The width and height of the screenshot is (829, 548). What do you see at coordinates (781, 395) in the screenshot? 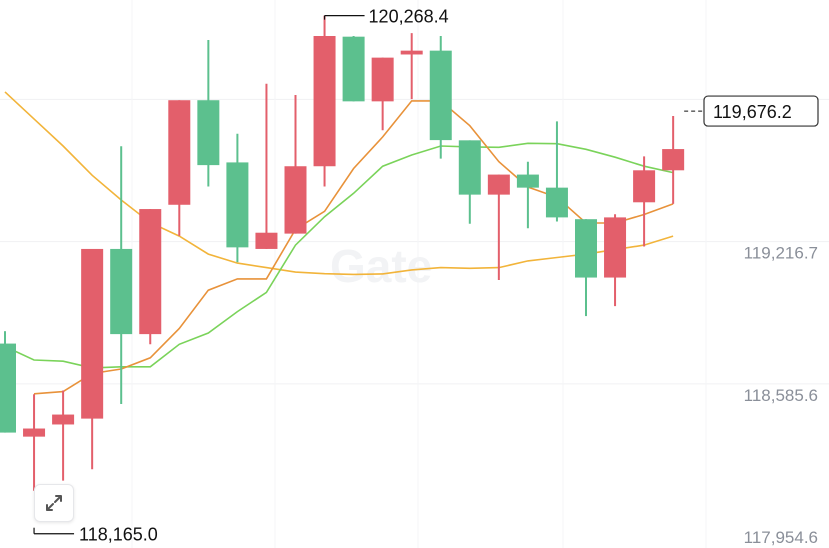
I see `y-tick-label: 118,585.6` at bounding box center [781, 395].